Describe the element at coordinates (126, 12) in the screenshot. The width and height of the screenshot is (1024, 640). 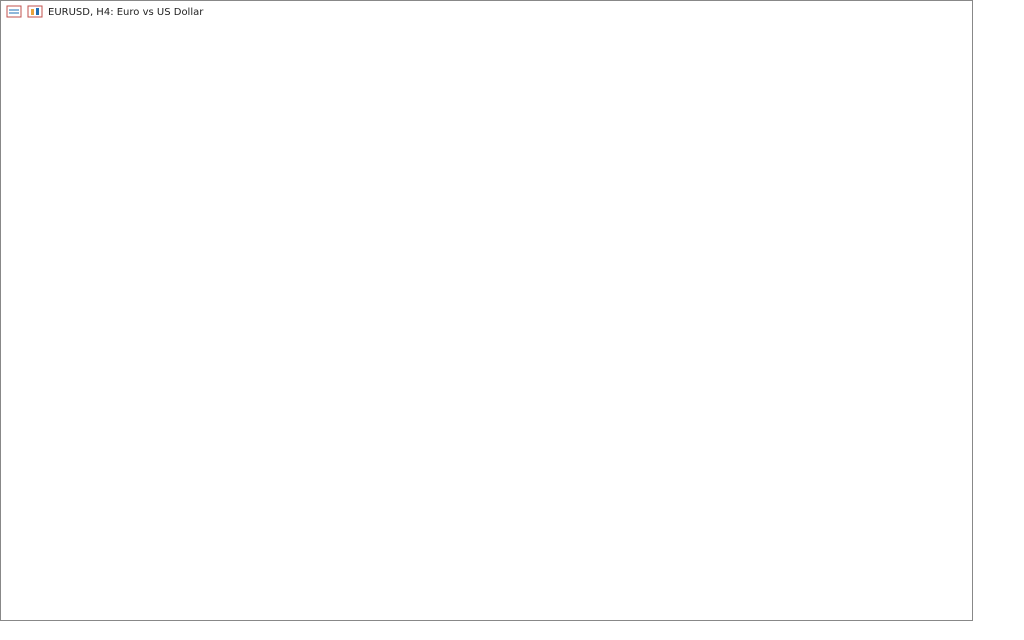
I see `chart-title: EURUSD, H4: Euro vs US Dollar` at that location.